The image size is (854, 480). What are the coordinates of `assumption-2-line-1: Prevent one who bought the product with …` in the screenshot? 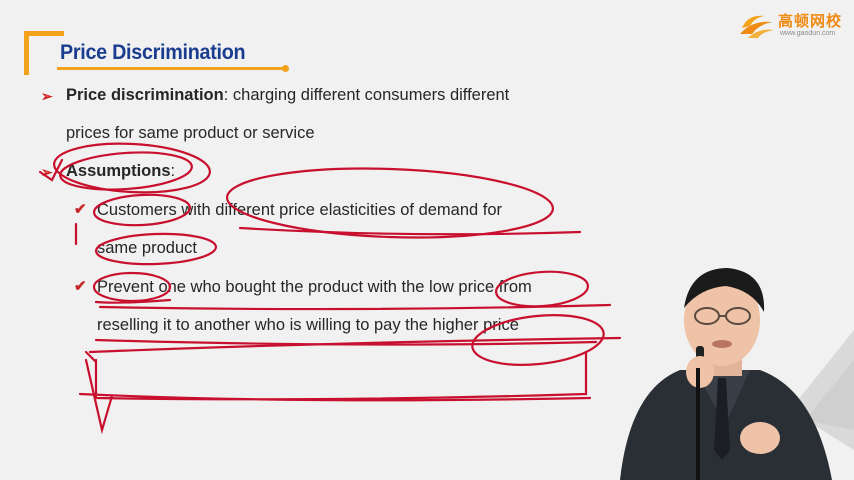 It's located at (314, 287).